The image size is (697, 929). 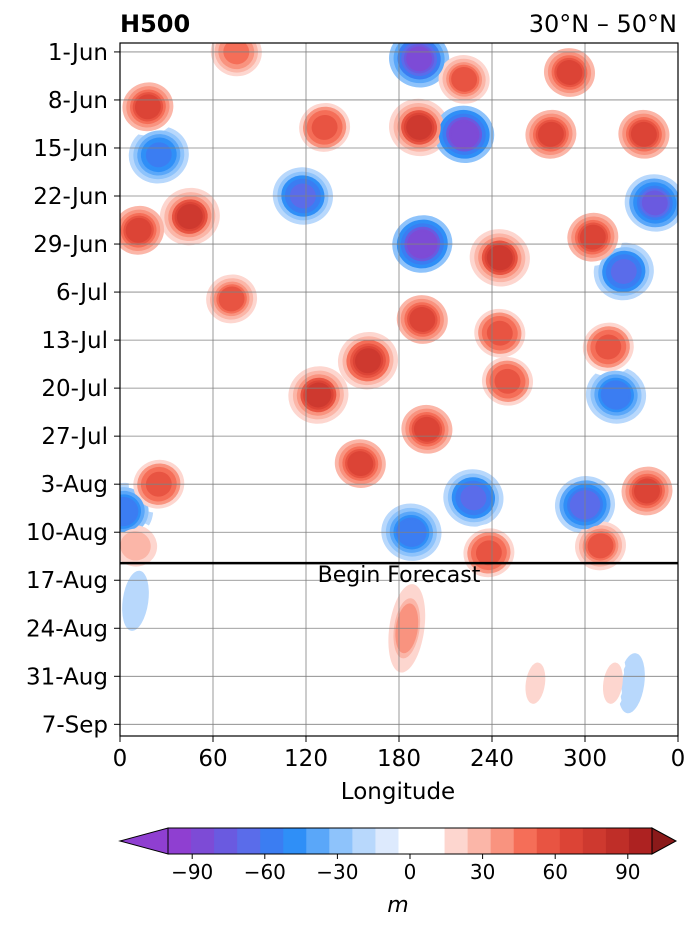 What do you see at coordinates (74, 341) in the screenshot?
I see `y-tick-label: 13-Jul` at bounding box center [74, 341].